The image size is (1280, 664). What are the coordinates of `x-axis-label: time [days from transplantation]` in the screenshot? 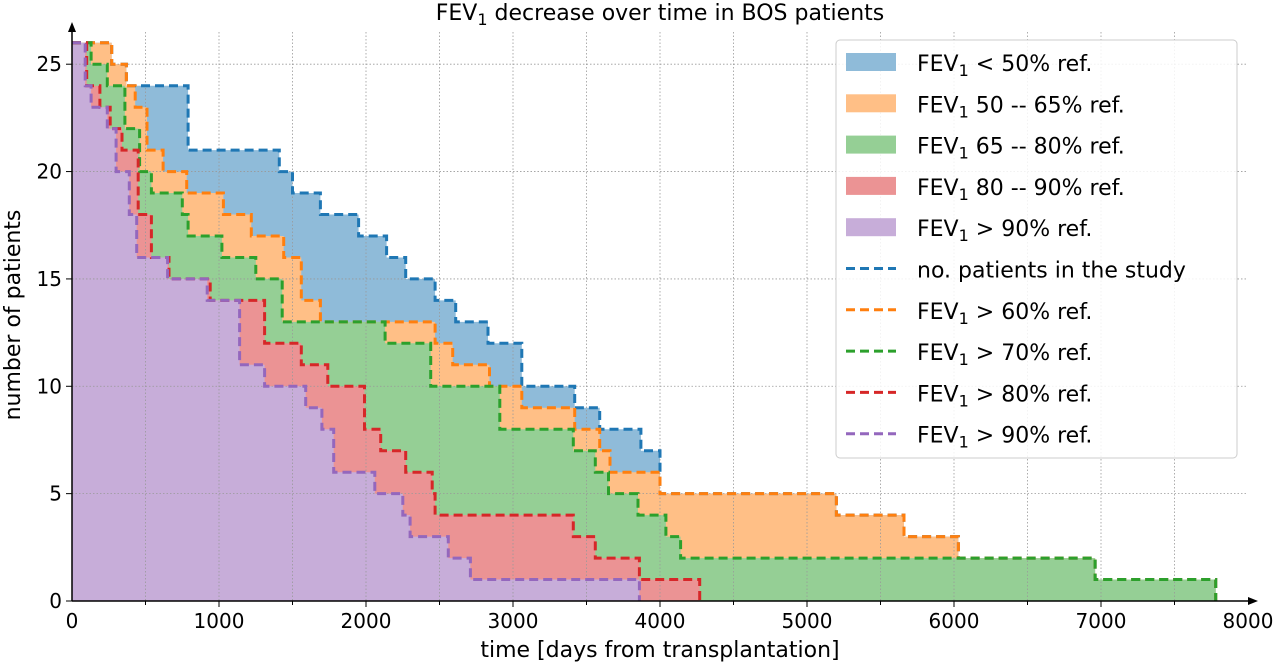 It's located at (659, 650).